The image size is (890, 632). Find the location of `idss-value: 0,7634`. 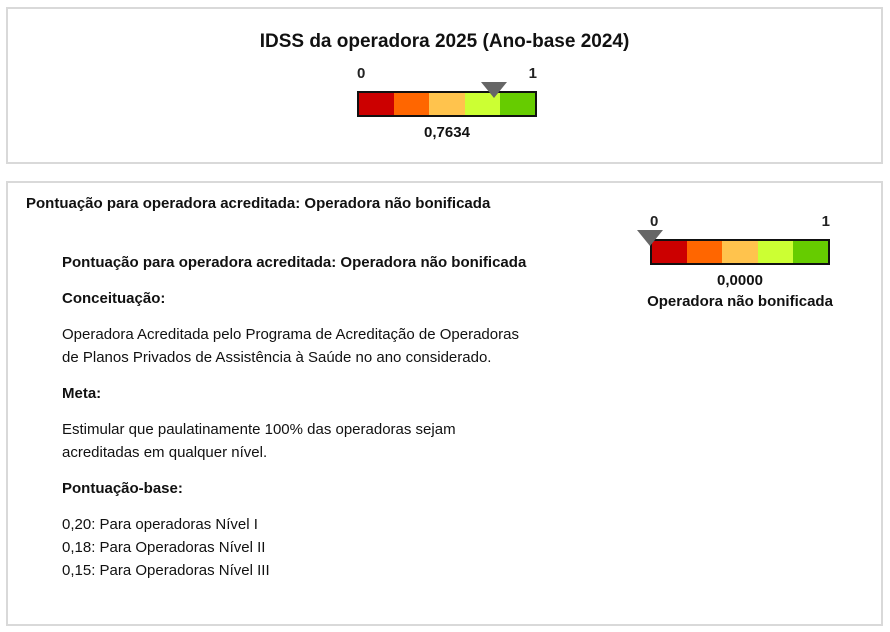

idss-value: 0,7634 is located at coordinates (447, 132).